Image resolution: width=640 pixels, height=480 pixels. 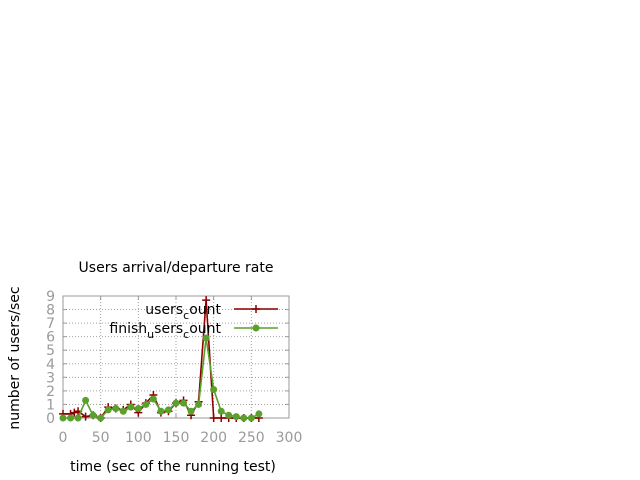 I want to click on x-tick-label: 100, so click(x=138, y=438).